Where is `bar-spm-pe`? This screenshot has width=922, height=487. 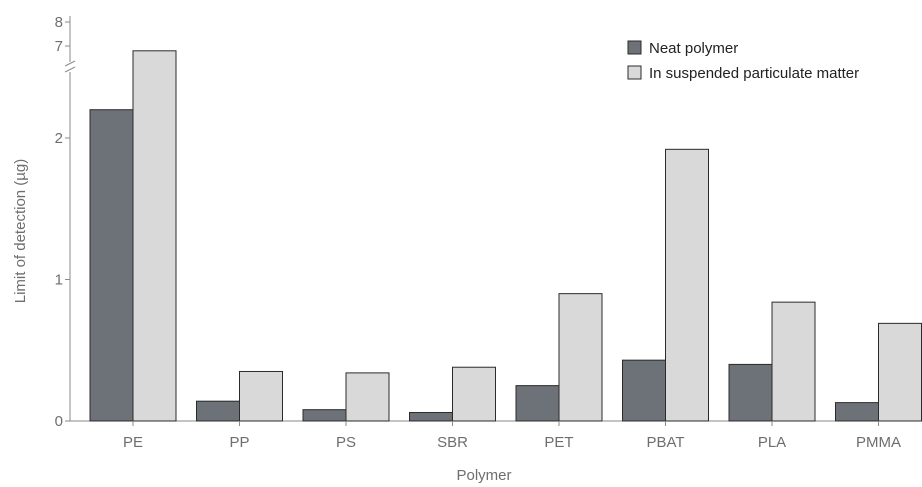 bar-spm-pe is located at coordinates (154, 236).